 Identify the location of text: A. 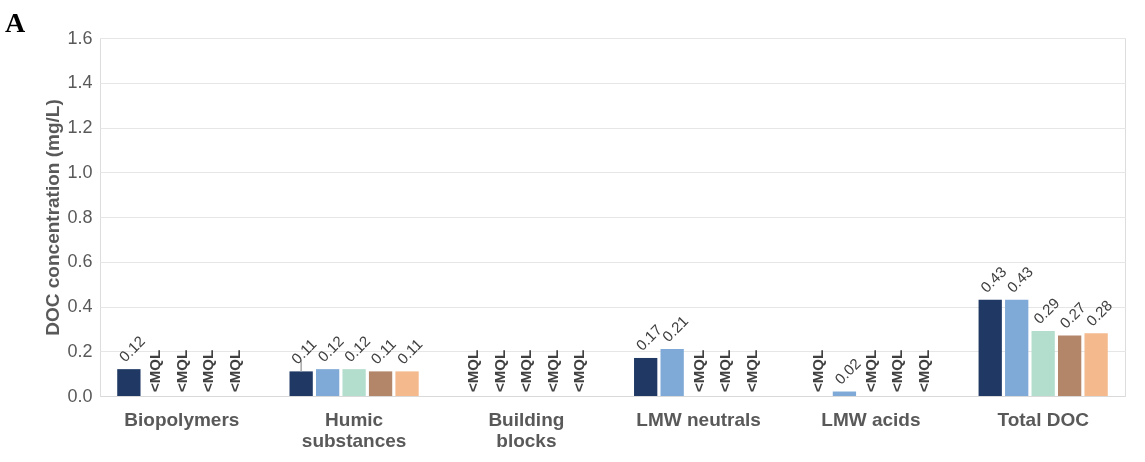
(15, 22).